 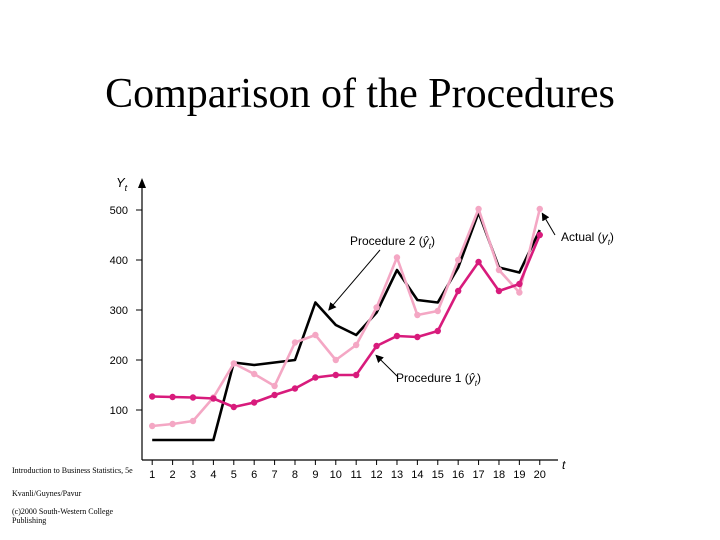 What do you see at coordinates (360, 94) in the screenshot?
I see `slide-title: Comparison of the Procedures` at bounding box center [360, 94].